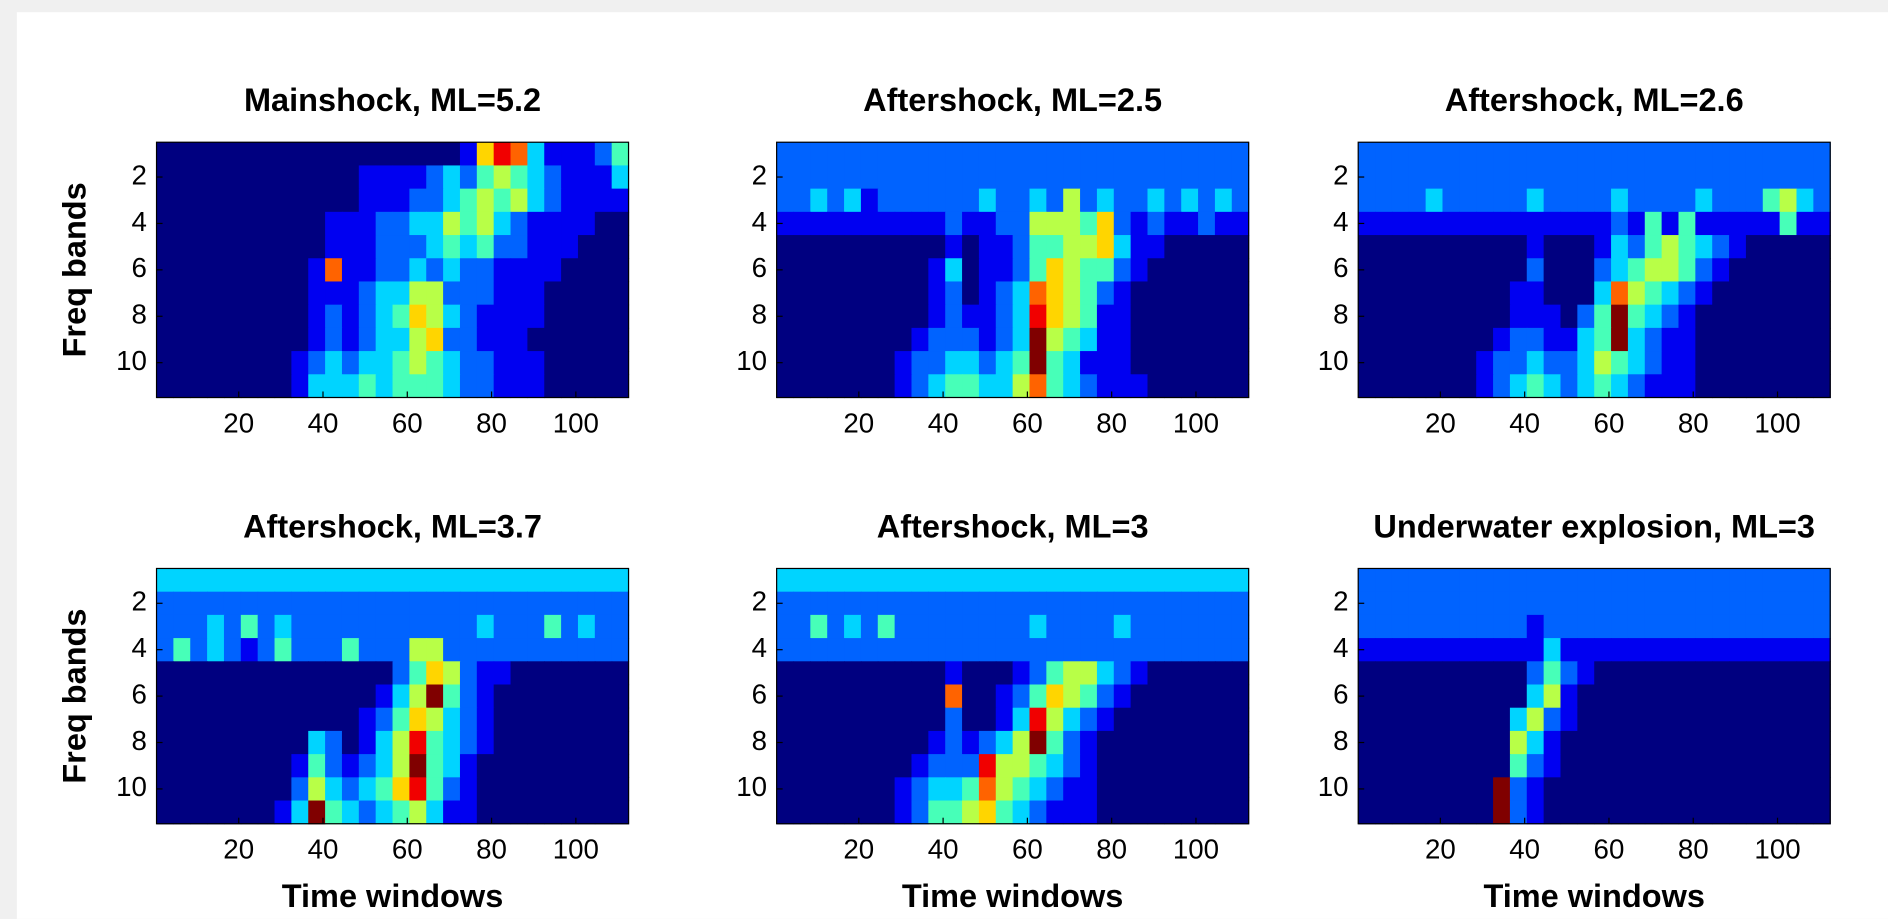  What do you see at coordinates (393, 696) in the screenshot?
I see `heatmap-cells` at bounding box center [393, 696].